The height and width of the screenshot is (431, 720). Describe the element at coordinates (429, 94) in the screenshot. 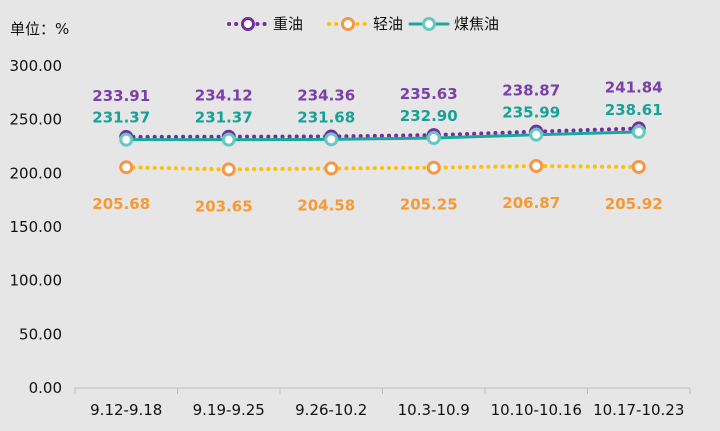

I see `data-label: 235.63` at that location.